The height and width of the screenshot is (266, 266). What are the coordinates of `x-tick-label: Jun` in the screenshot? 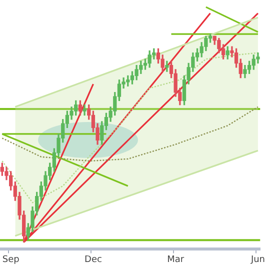 It's located at (257, 259).